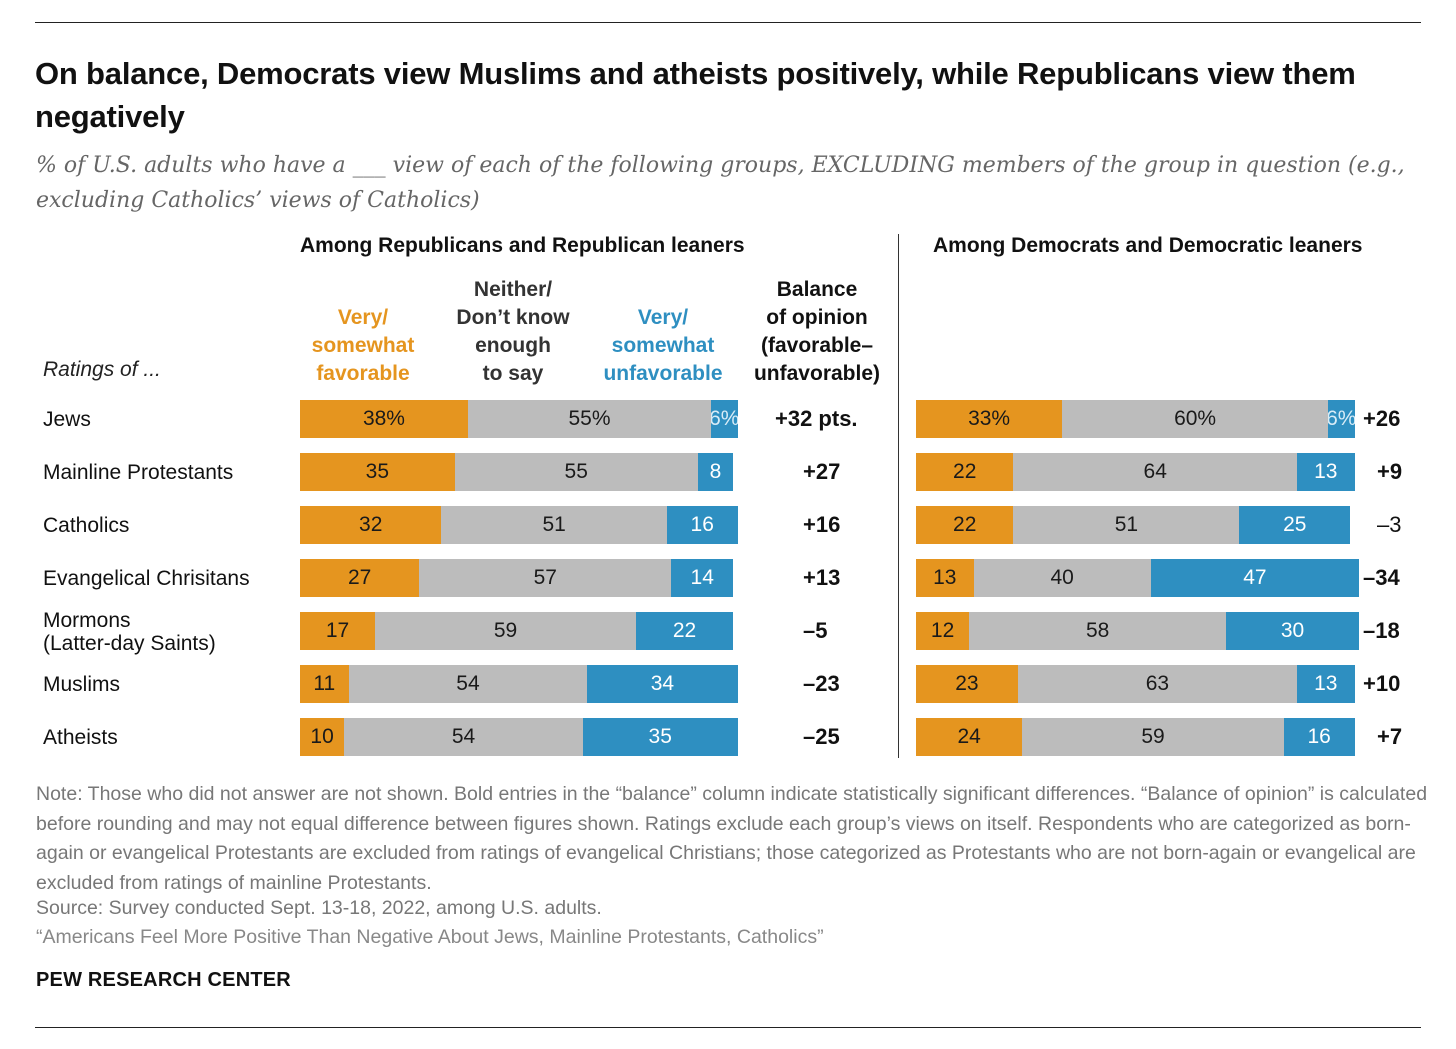  Describe the element at coordinates (322, 737) in the screenshot. I see `bar-segment-favorable: 10` at that location.